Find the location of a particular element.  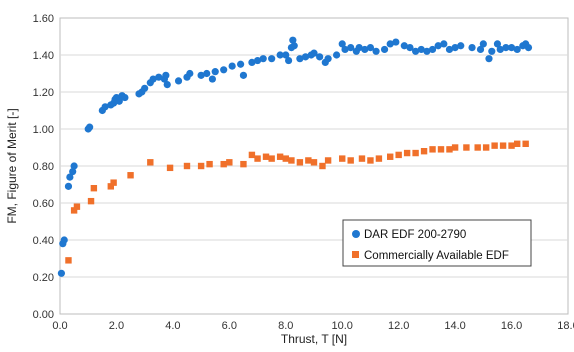

x-axis-label: Thrust, T [N] is located at coordinates (314, 339).